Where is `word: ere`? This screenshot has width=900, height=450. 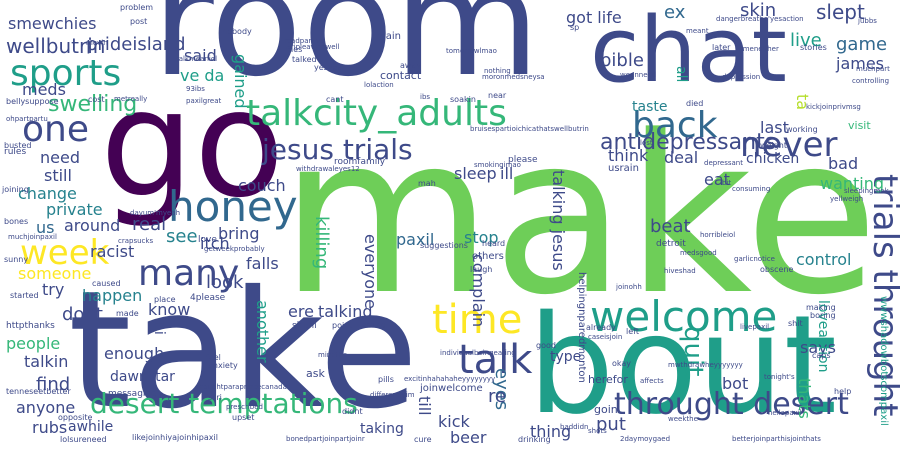 word: ere is located at coordinates (301, 311).